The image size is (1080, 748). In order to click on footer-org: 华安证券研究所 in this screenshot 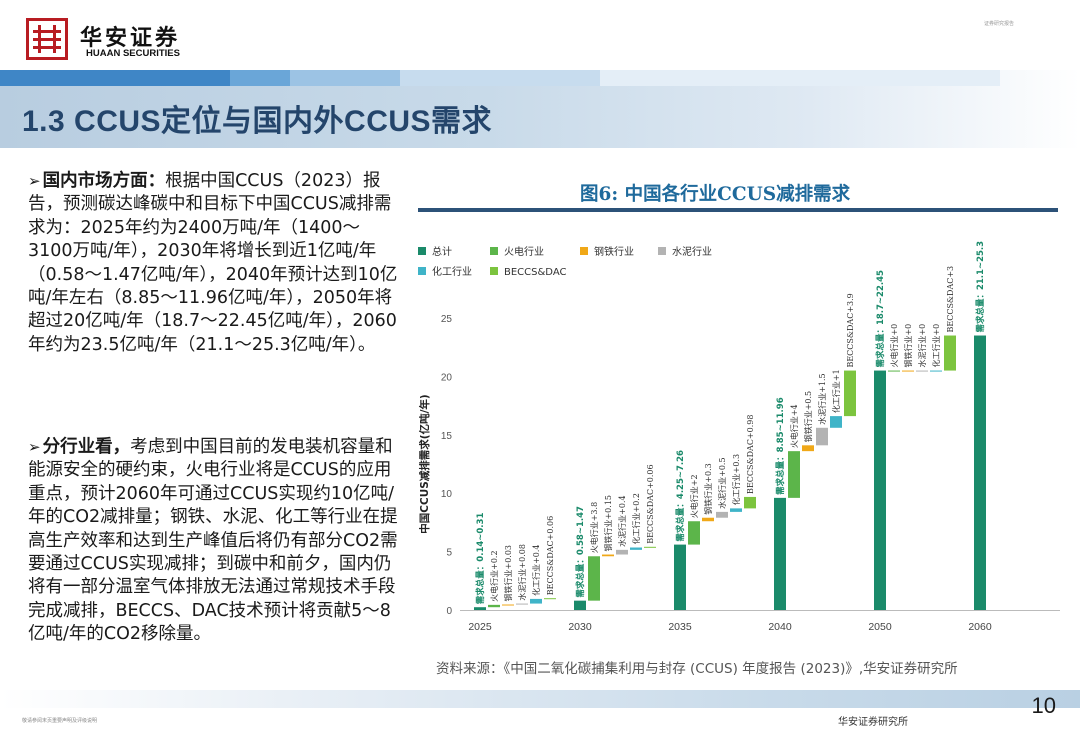, I will do `click(873, 722)`.